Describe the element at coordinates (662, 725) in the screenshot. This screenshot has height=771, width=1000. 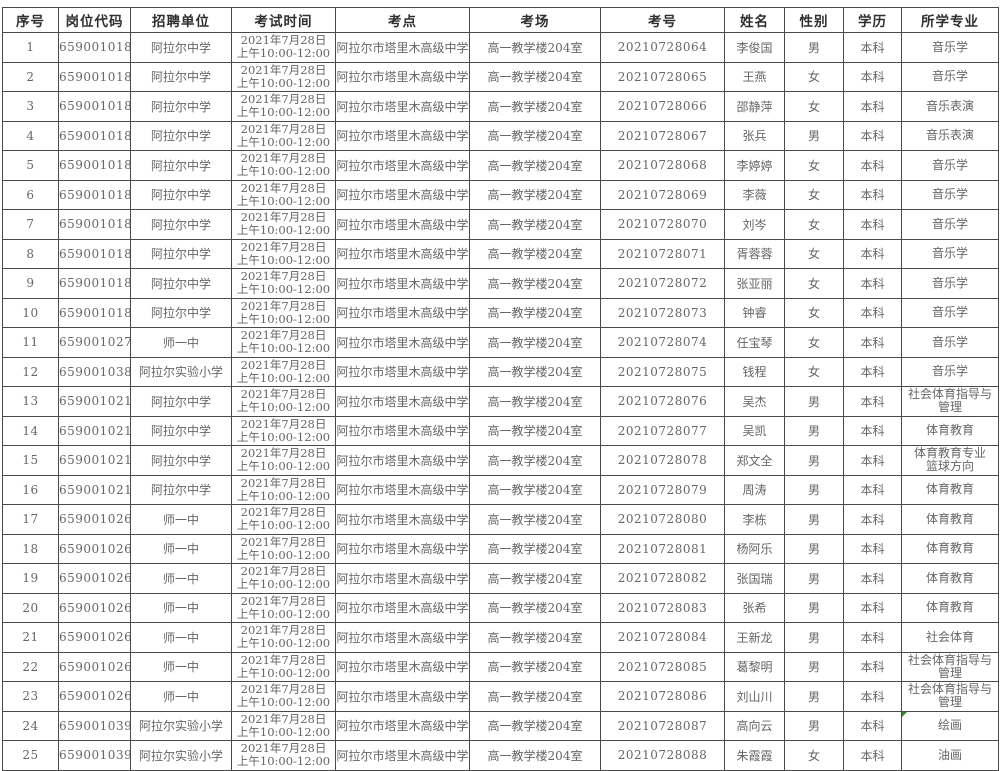
I see `cell-number: 20210728087` at that location.